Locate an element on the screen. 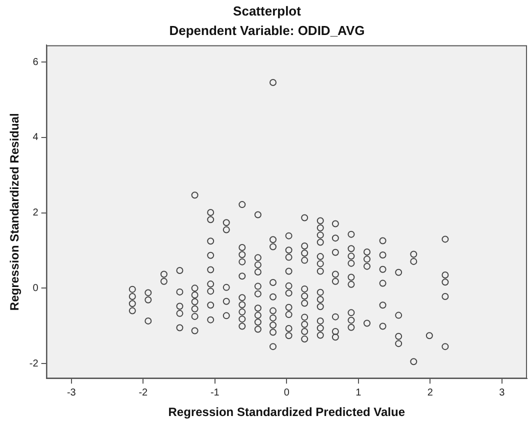 The height and width of the screenshot is (428, 532). x-axis-title: Regression Standardized Predicted Value is located at coordinates (287, 412).